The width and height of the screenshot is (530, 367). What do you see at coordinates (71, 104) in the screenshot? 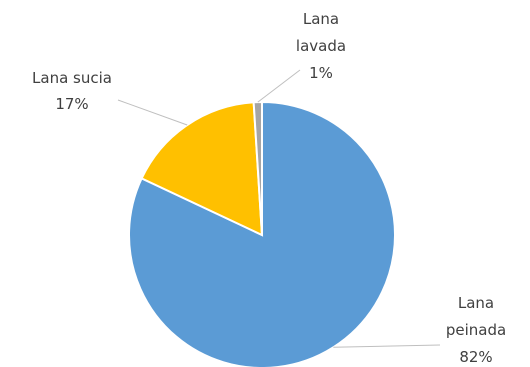
I see `slice-value-lana-sucia: 17%` at bounding box center [71, 104].